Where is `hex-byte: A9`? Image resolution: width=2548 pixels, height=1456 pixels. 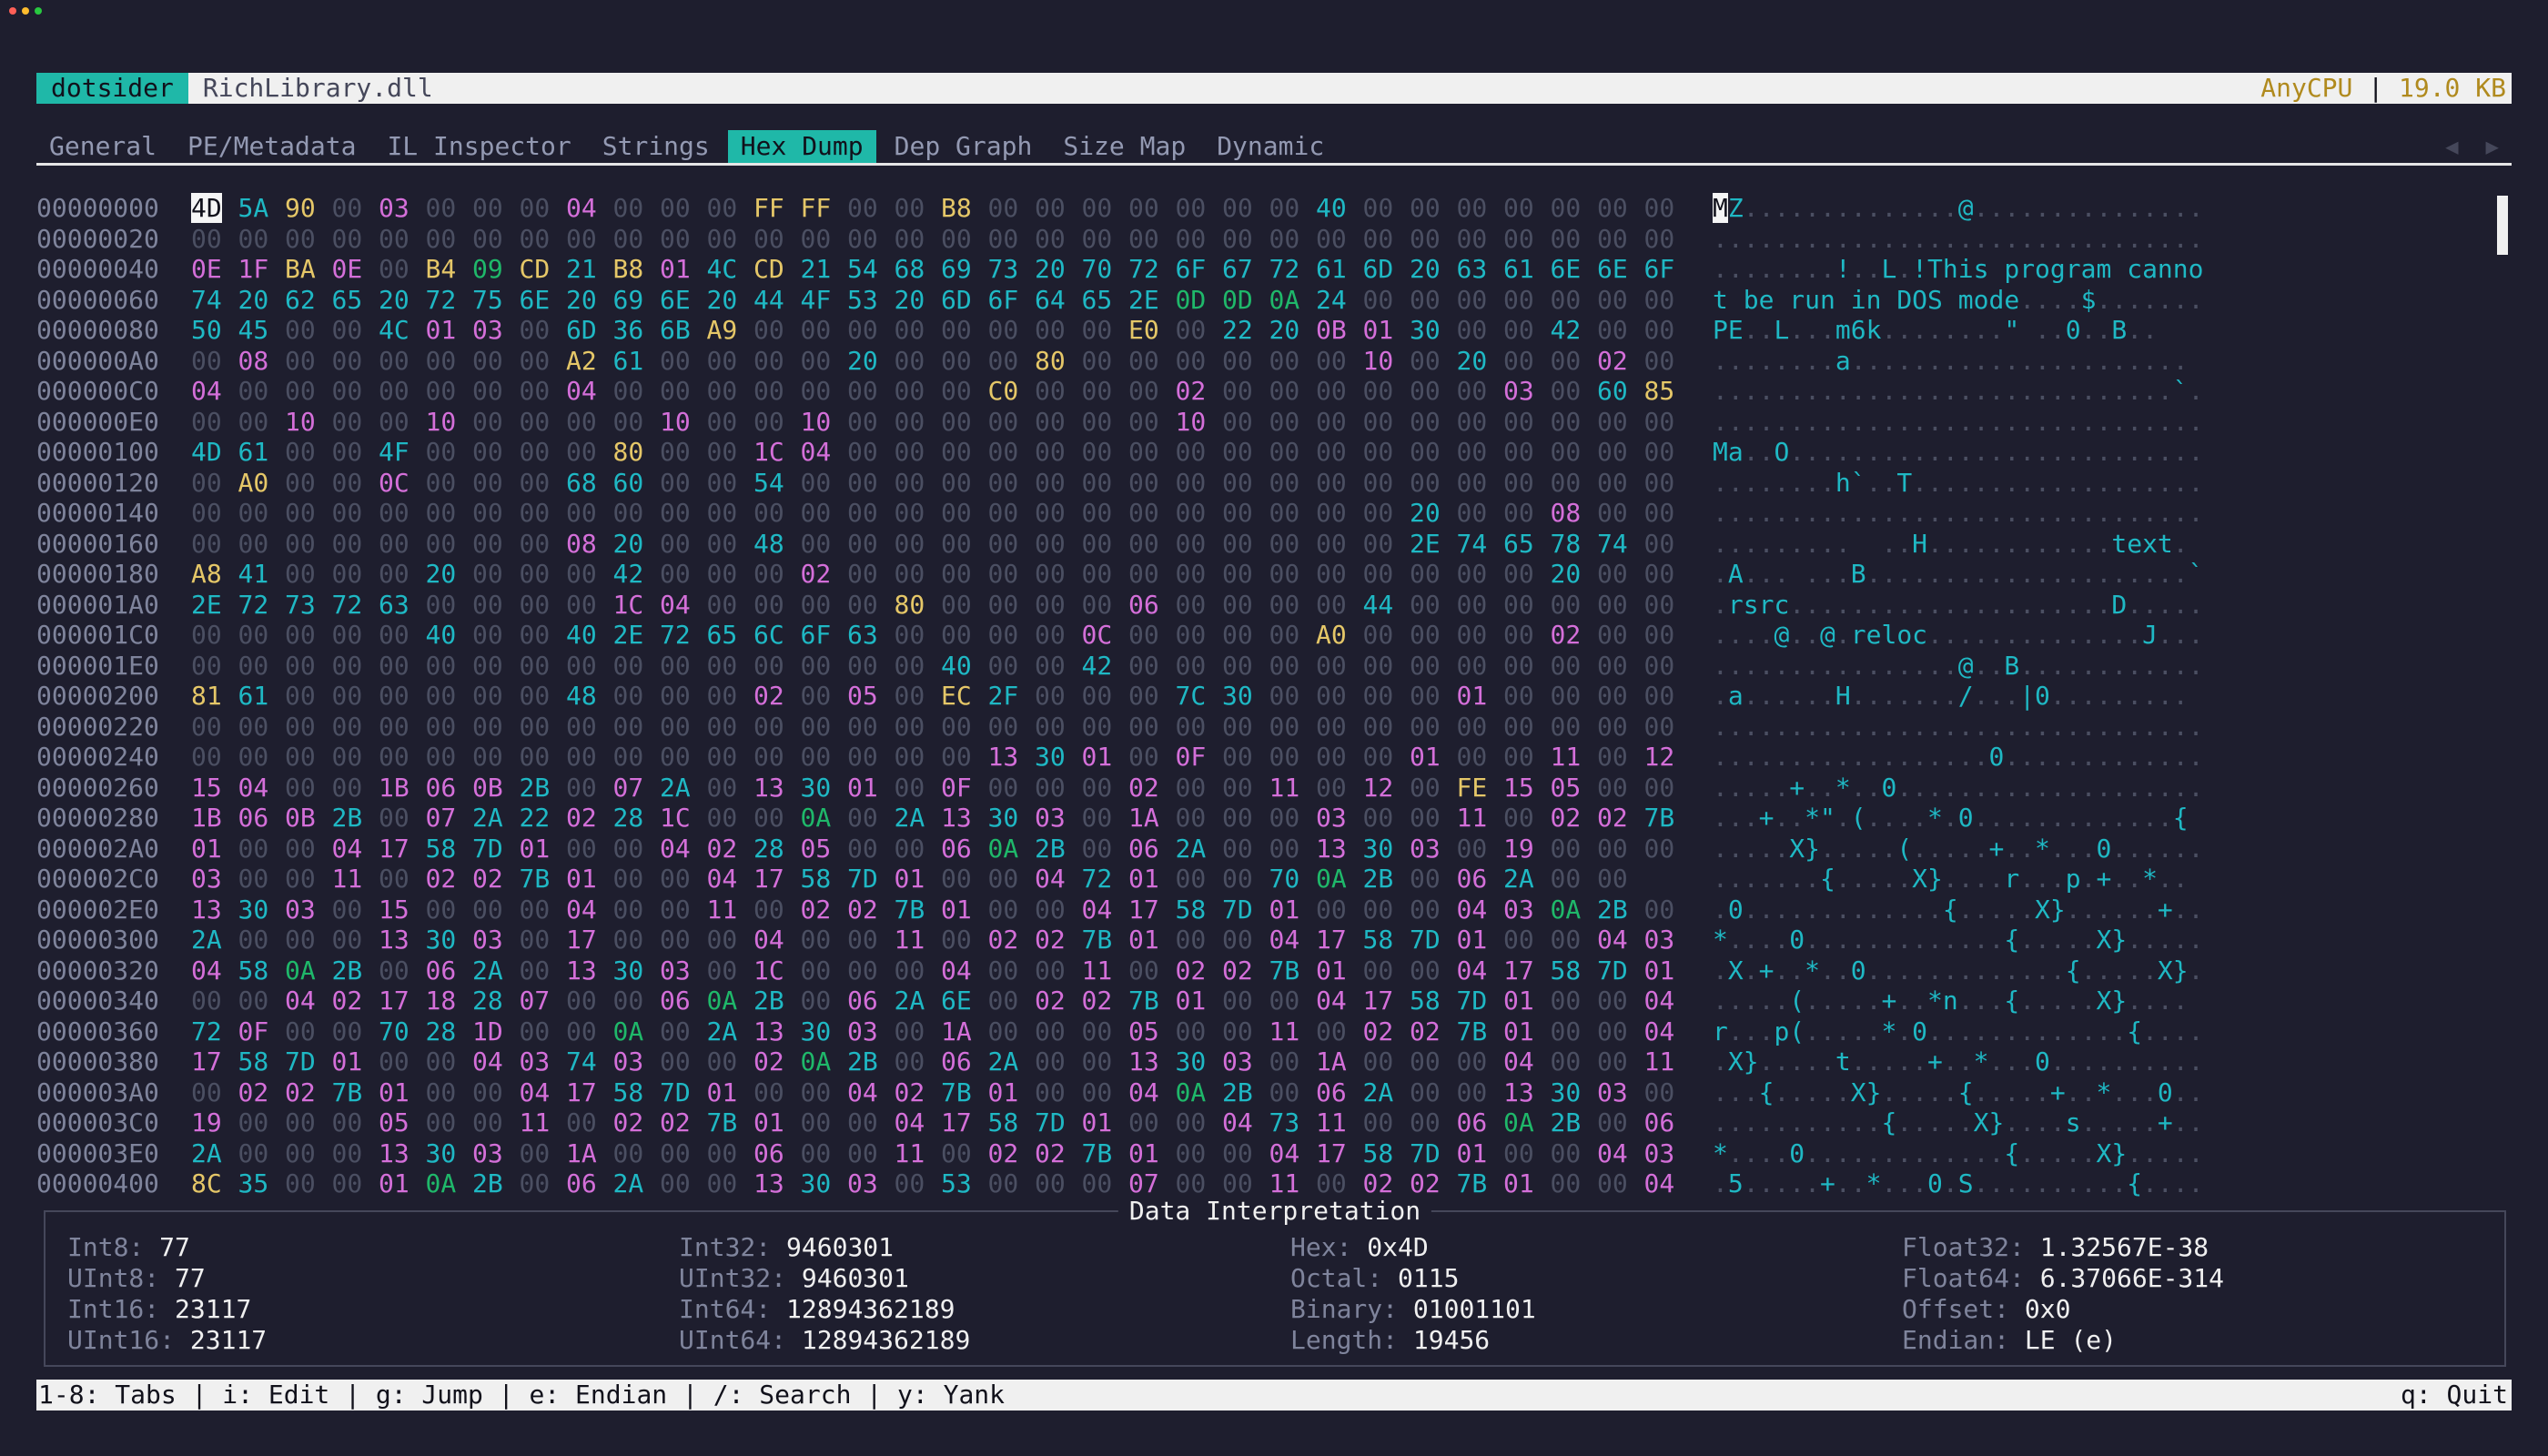 hex-byte: A9 is located at coordinates (722, 330).